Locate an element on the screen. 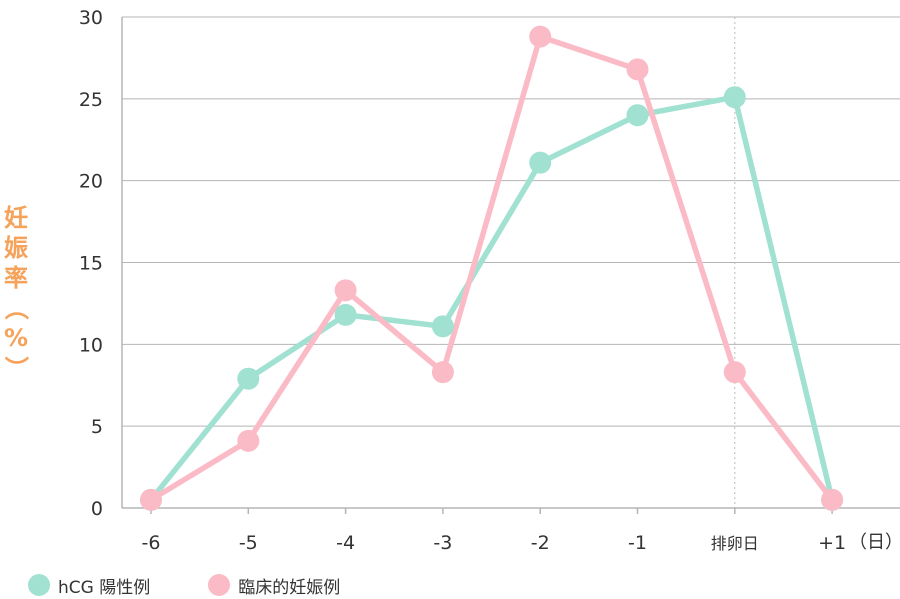 This screenshot has height=599, width=900. x-axis-unit-label: （日） is located at coordinates (874, 542).